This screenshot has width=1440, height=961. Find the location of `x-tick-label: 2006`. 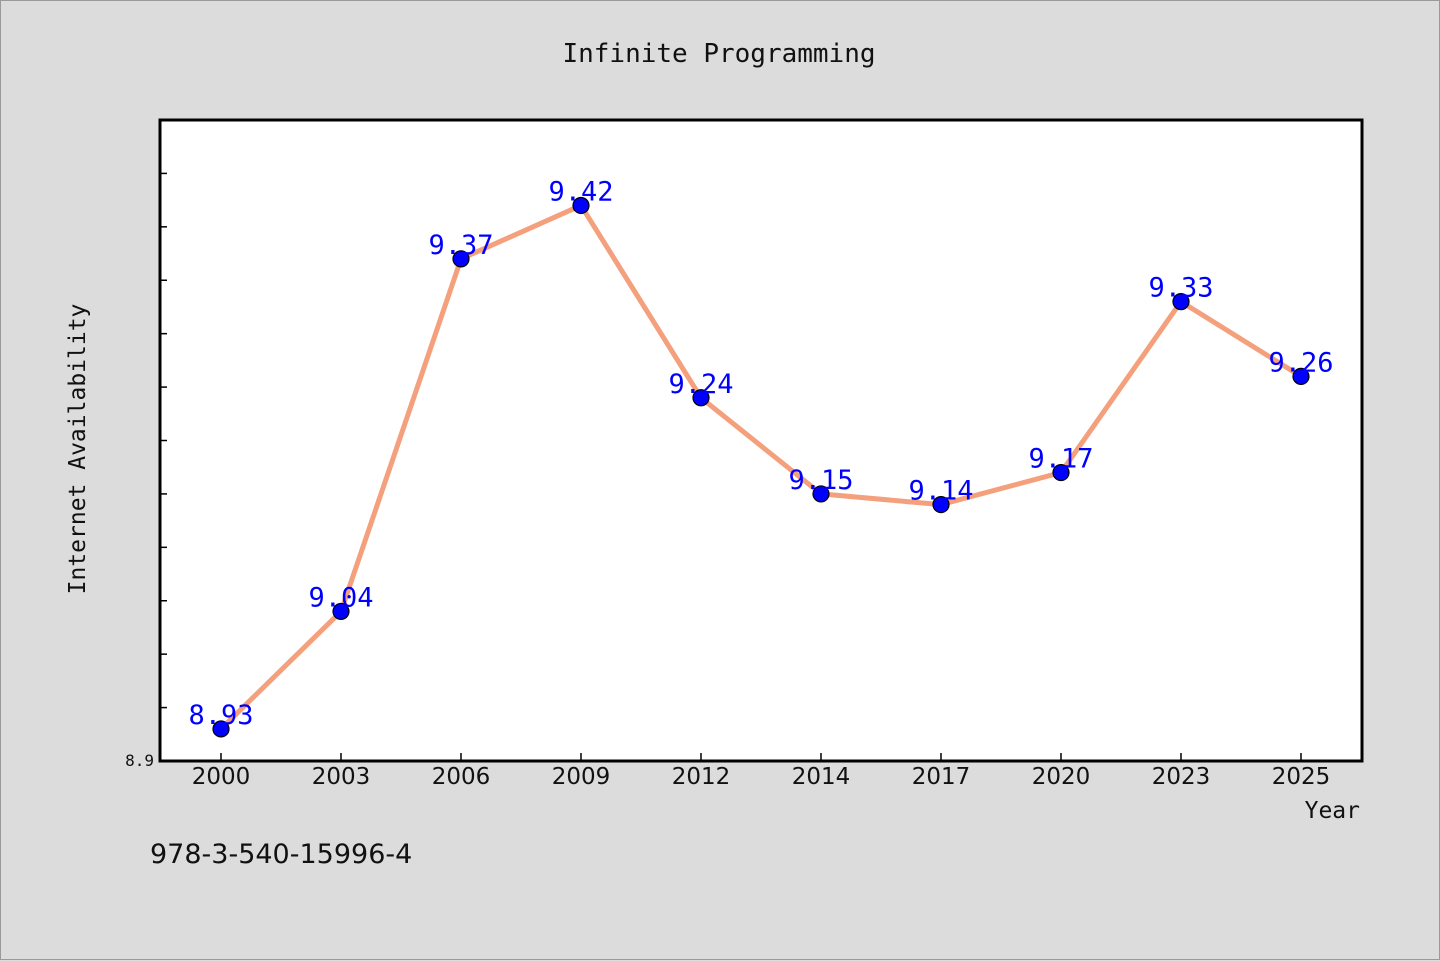

x-tick-label: 2006 is located at coordinates (461, 777).